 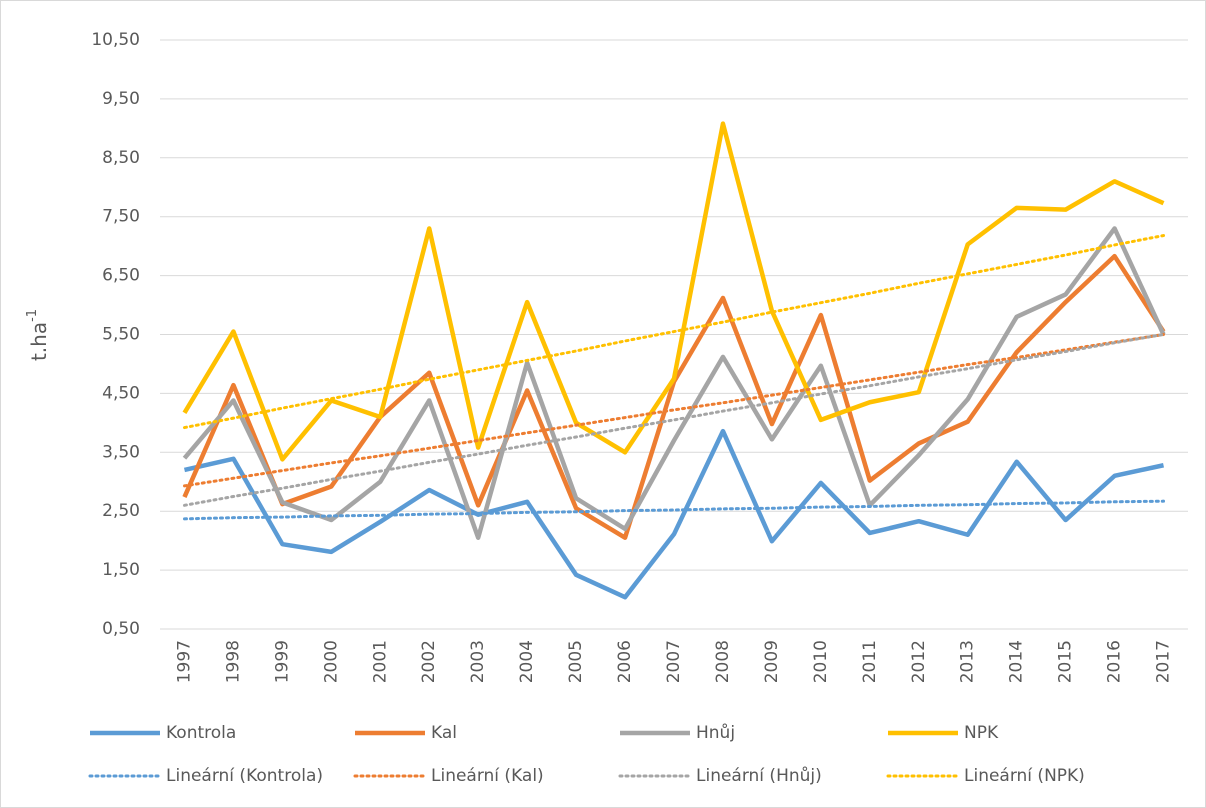 I want to click on y-tick-label: 9,50, so click(x=121, y=99).